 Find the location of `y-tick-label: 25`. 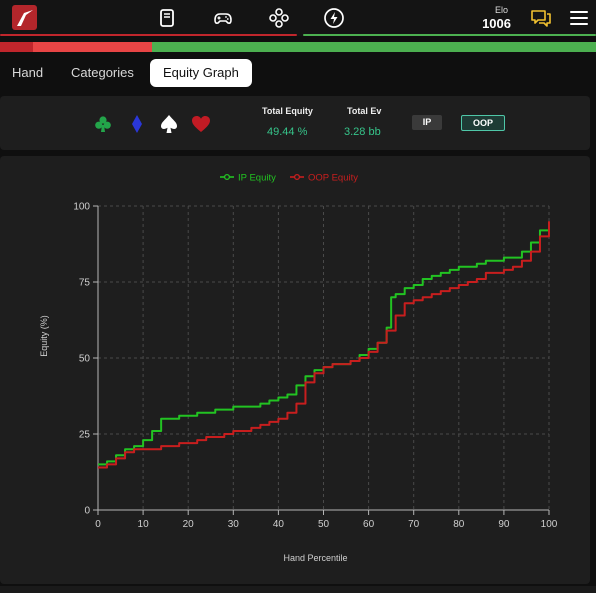

y-tick-label: 25 is located at coordinates (85, 435).